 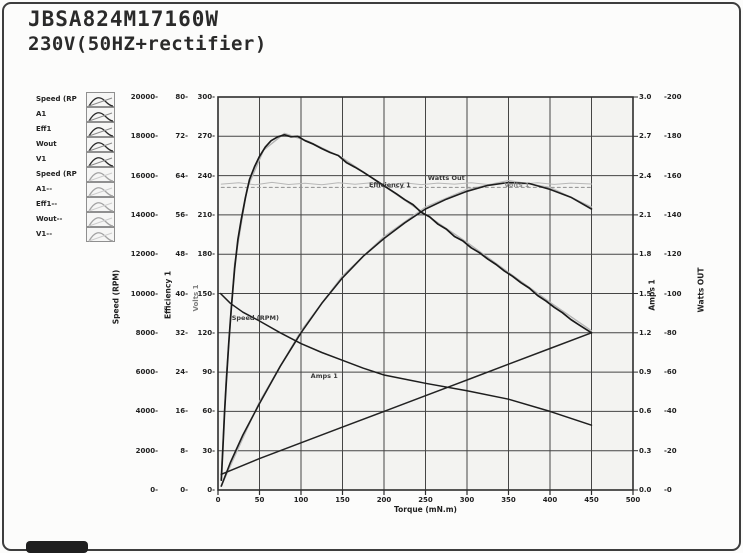 I want to click on legend-item-wout-: Wout--, so click(x=78, y=219).